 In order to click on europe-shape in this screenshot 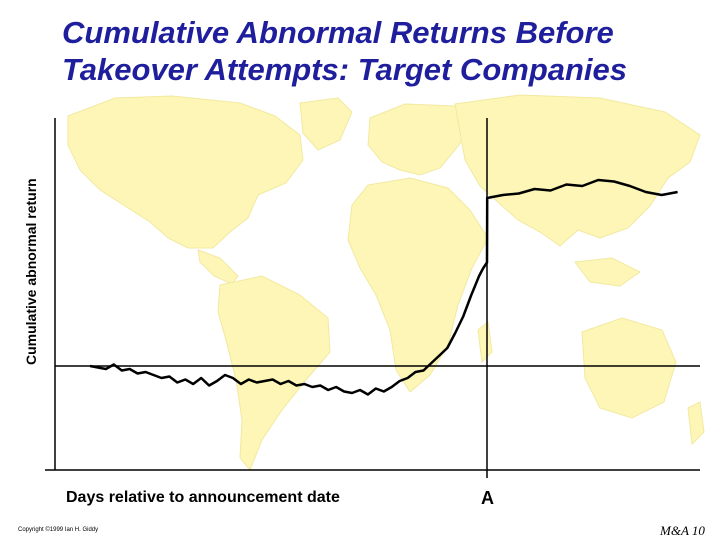, I will do `click(419, 139)`.